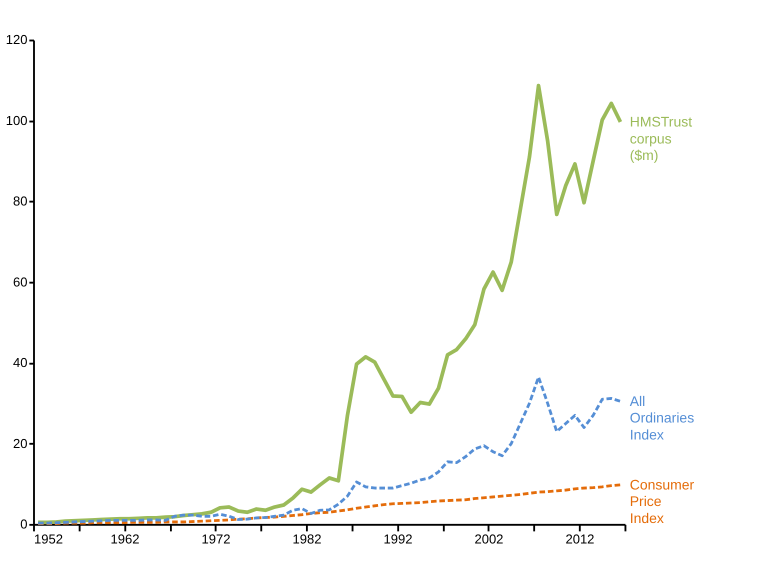 The width and height of the screenshot is (774, 577). Describe the element at coordinates (215, 538) in the screenshot. I see `x-tick-label: 1972` at that location.